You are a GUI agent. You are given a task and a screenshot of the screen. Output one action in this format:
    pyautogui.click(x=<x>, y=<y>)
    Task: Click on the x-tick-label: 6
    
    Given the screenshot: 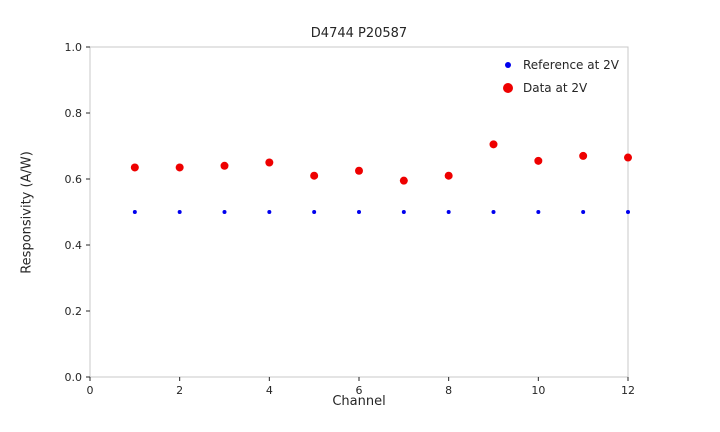 What is the action you would take?
    pyautogui.click(x=359, y=390)
    